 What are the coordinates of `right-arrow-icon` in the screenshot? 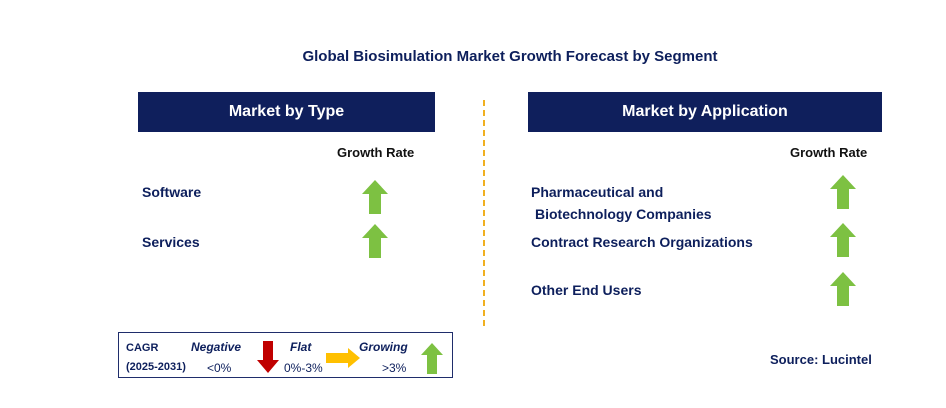 It's located at (343, 358).